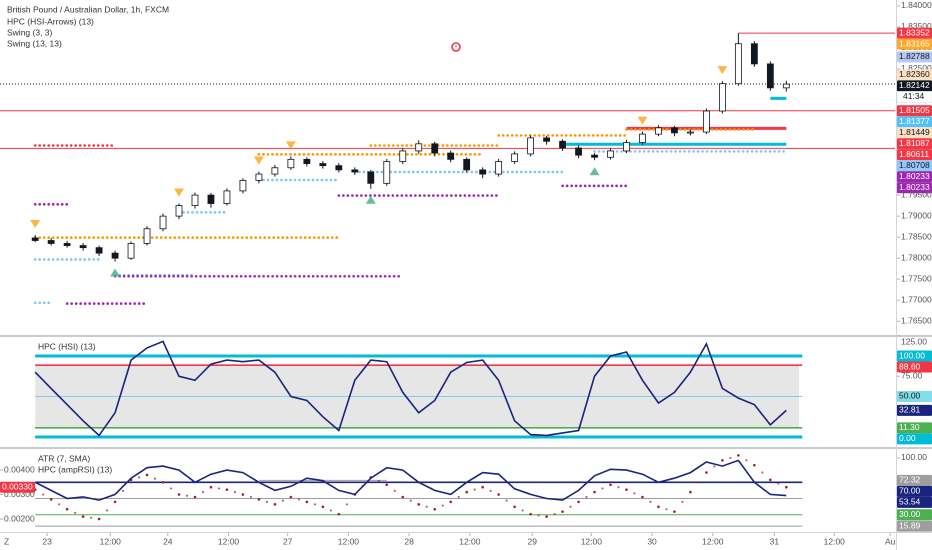  I want to click on corner-label: Z, so click(6, 541).